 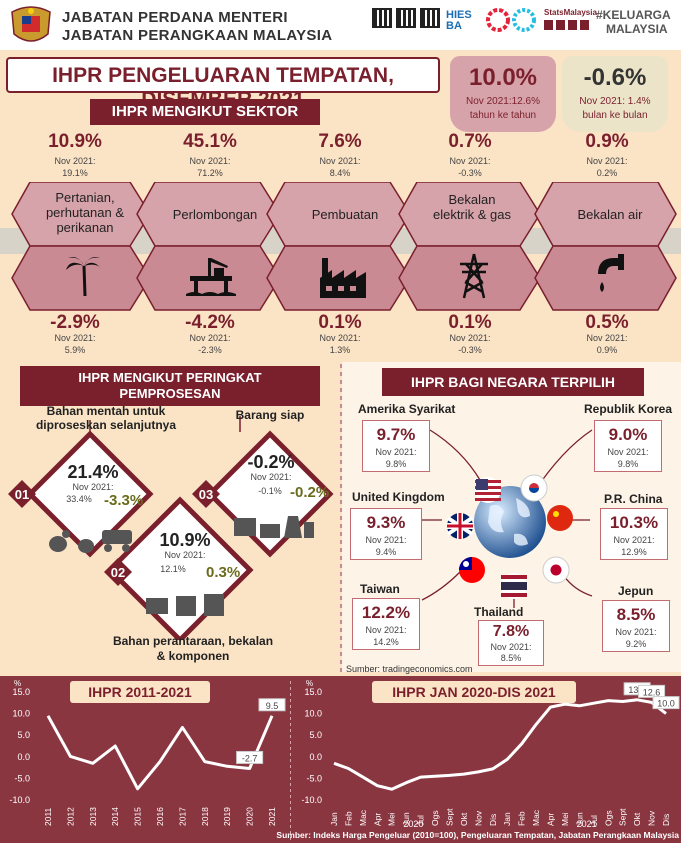 What do you see at coordinates (160, 816) in the screenshot?
I see `x-tick-label: 2016` at bounding box center [160, 816].